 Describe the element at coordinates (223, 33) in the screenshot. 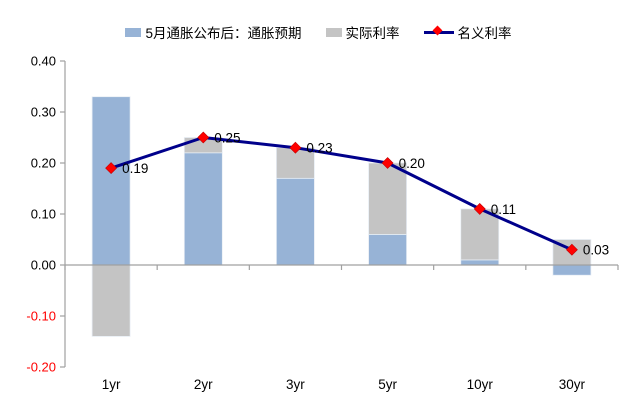

I see `legend-label-inflation-expectation: 5月通胀公布后：通胀预期` at that location.